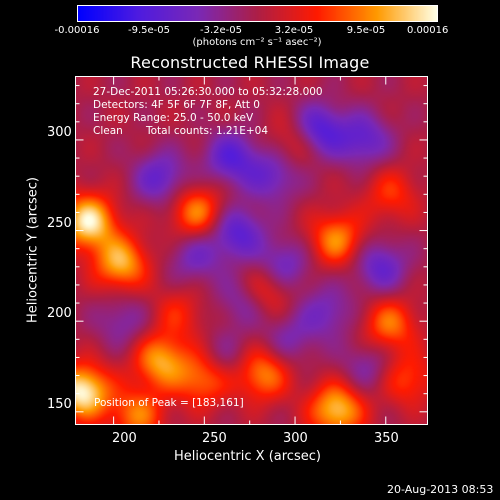 The image size is (500, 500). Describe the element at coordinates (386, 438) in the screenshot. I see `x-tick-label: 350` at that location.